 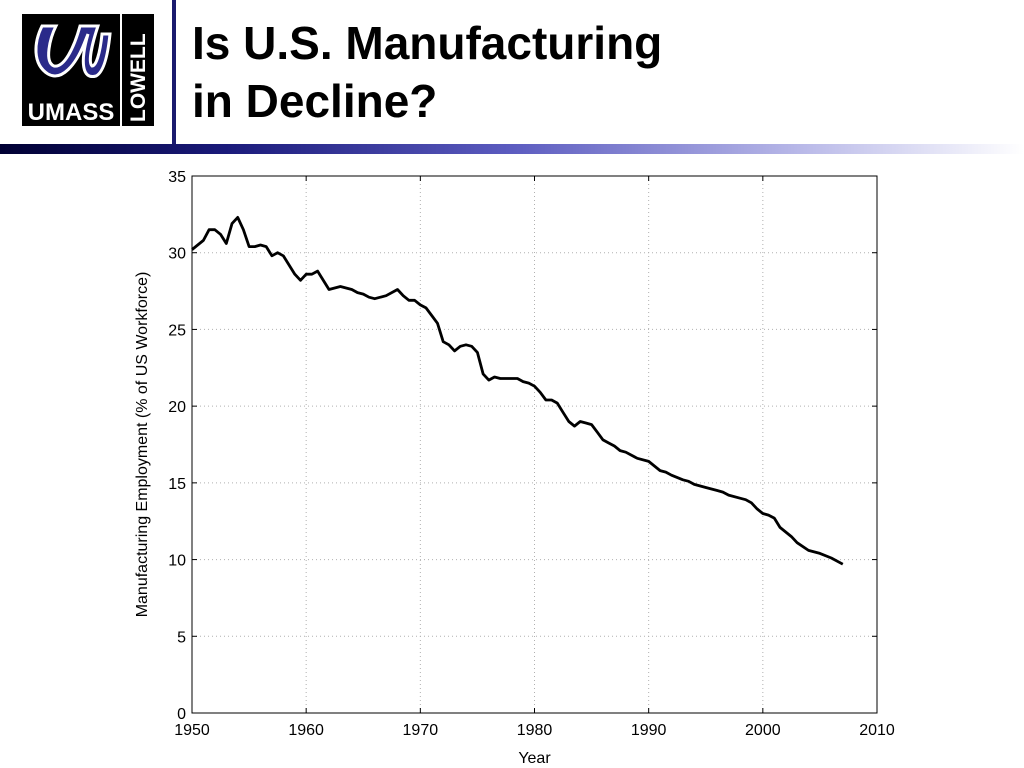 I want to click on y-tick-label: 20, so click(x=177, y=407).